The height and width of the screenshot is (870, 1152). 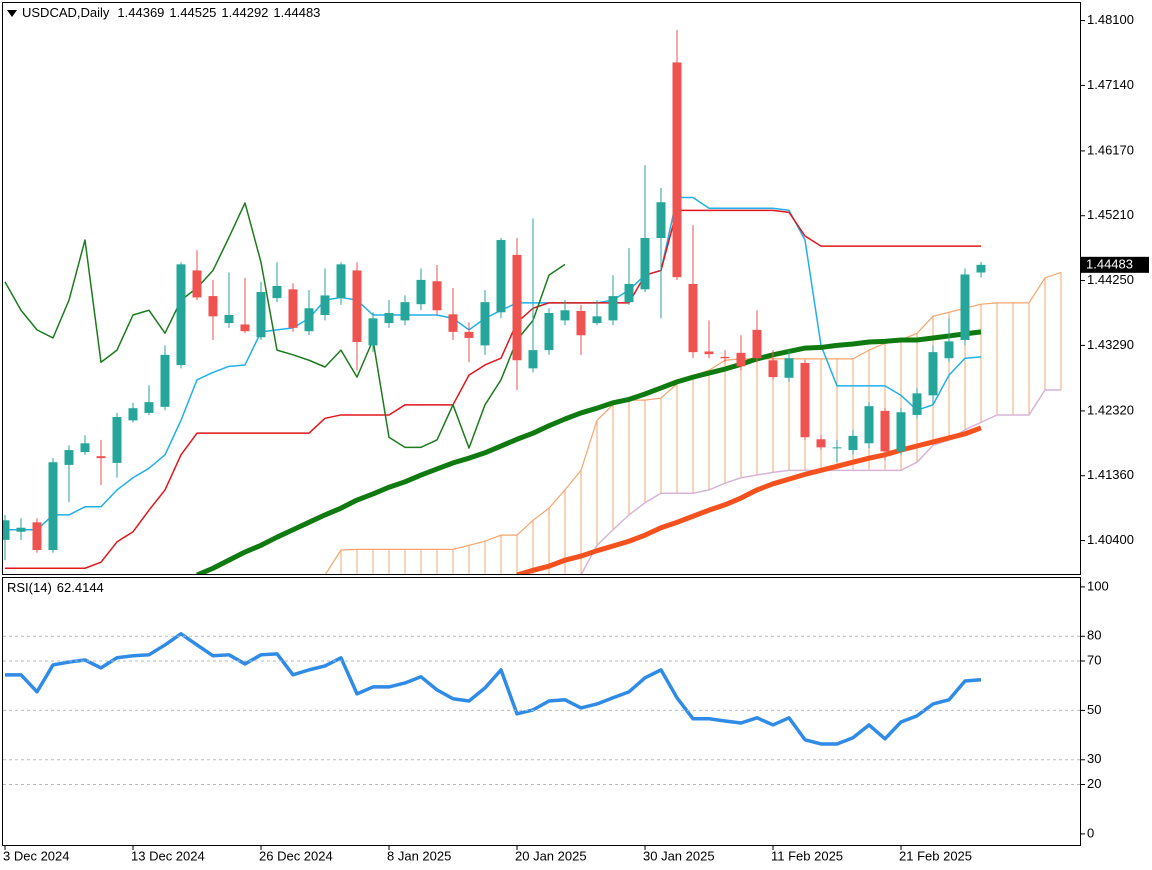 What do you see at coordinates (140, 12) in the screenshot?
I see `ohlc-open: 1.44369` at bounding box center [140, 12].